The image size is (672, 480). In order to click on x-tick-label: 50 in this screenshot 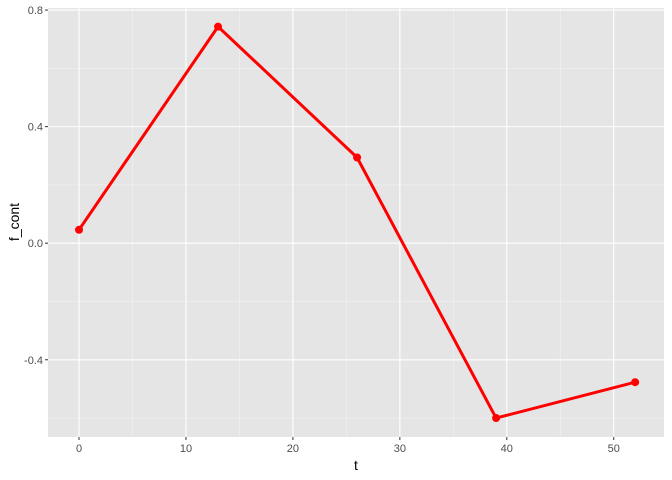, I will do `click(614, 449)`.